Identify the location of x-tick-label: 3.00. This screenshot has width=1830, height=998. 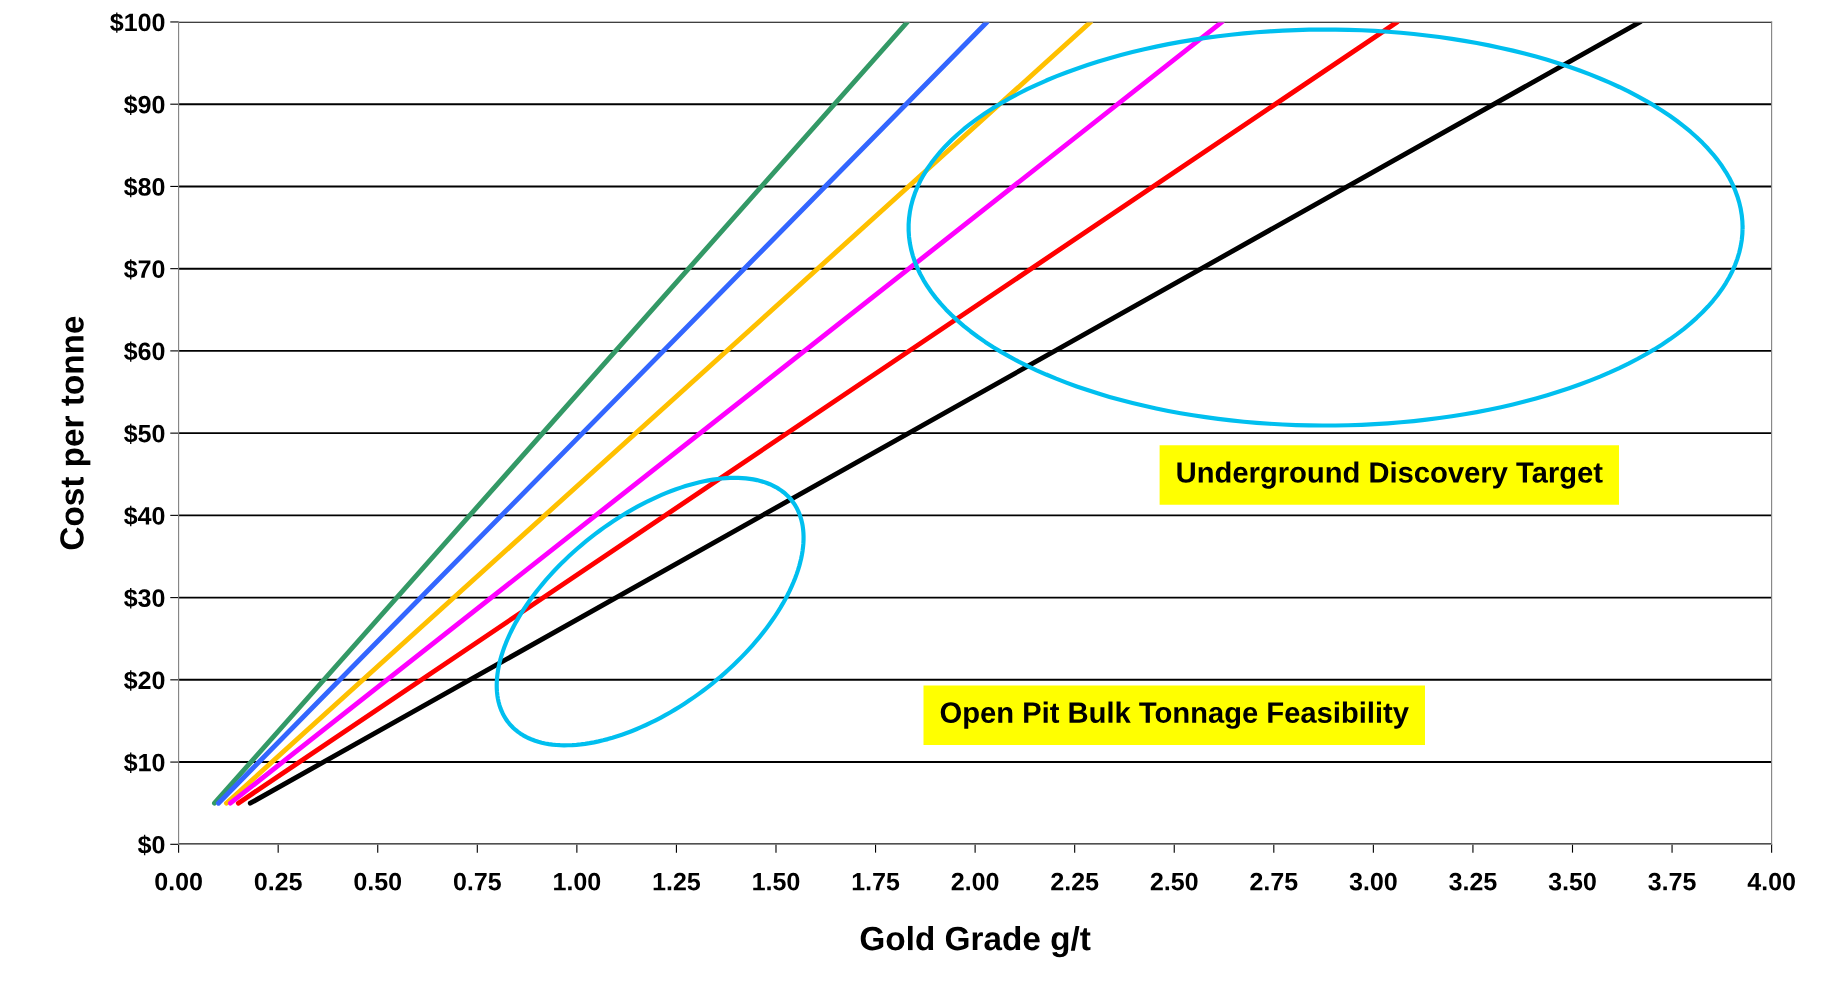
(1373, 881).